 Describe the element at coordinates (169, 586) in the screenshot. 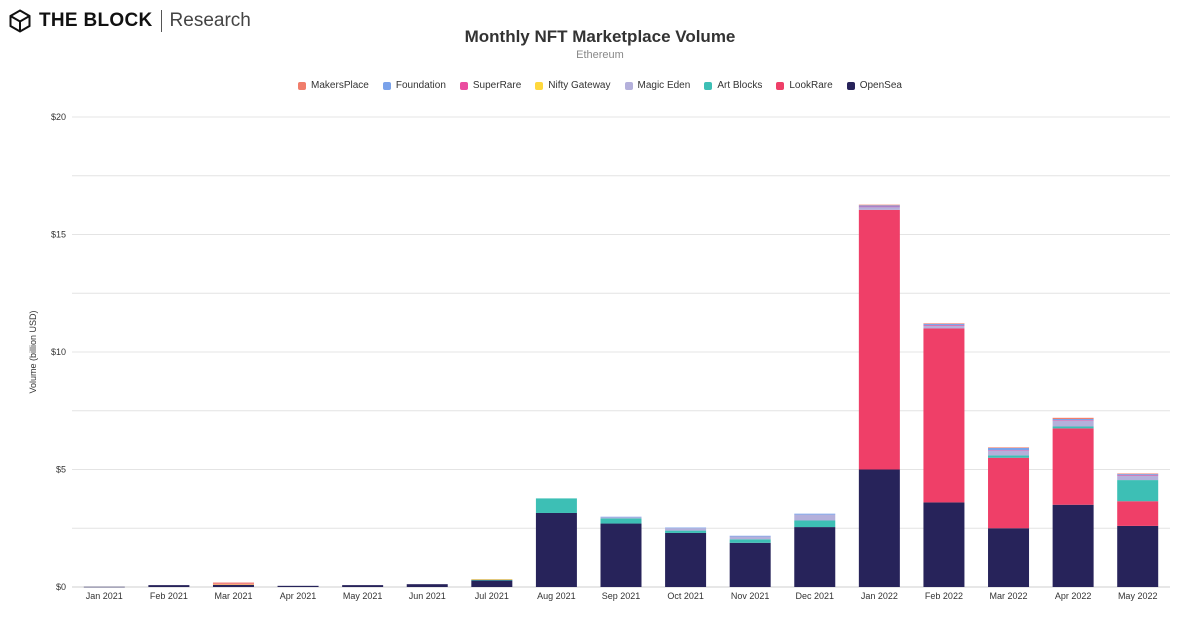

I see `bar-opensea-feb-2021` at that location.